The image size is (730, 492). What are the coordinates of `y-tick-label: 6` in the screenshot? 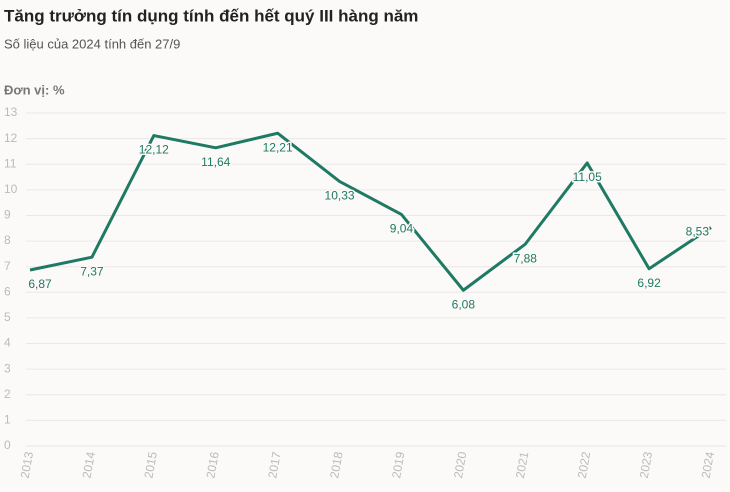 It's located at (7, 291).